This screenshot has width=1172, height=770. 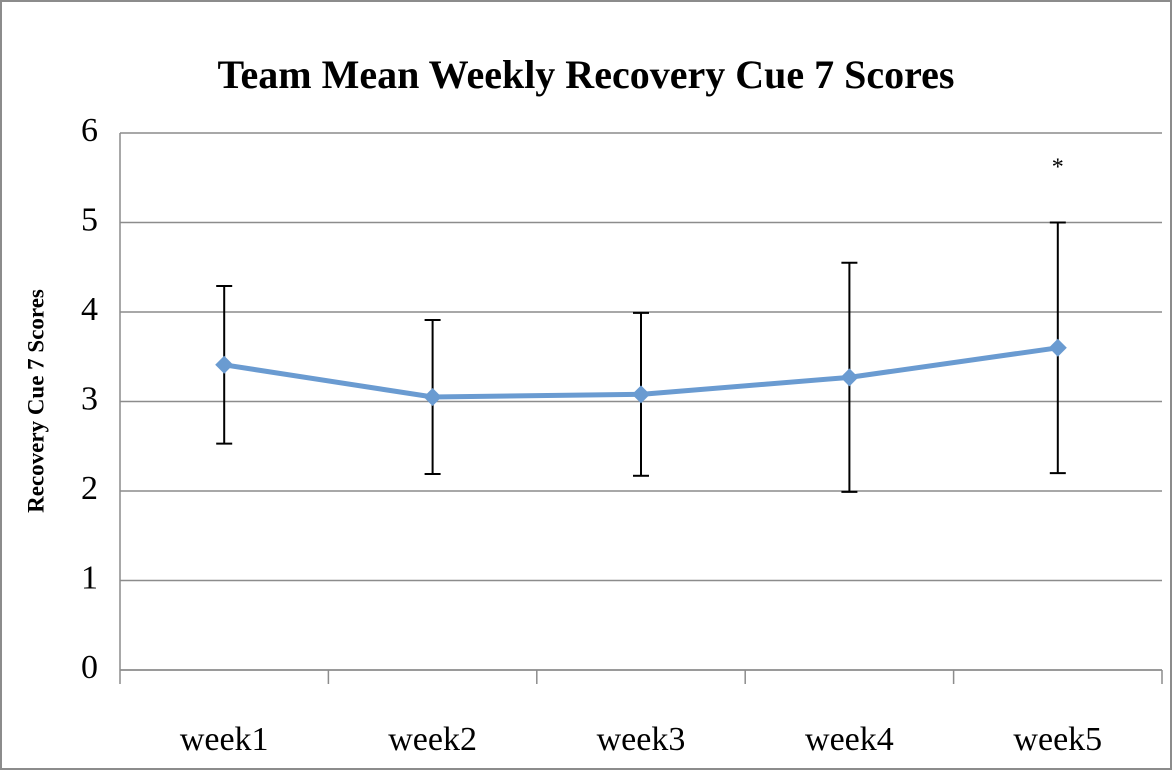 What do you see at coordinates (89, 488) in the screenshot?
I see `y-tick-label: 2` at bounding box center [89, 488].